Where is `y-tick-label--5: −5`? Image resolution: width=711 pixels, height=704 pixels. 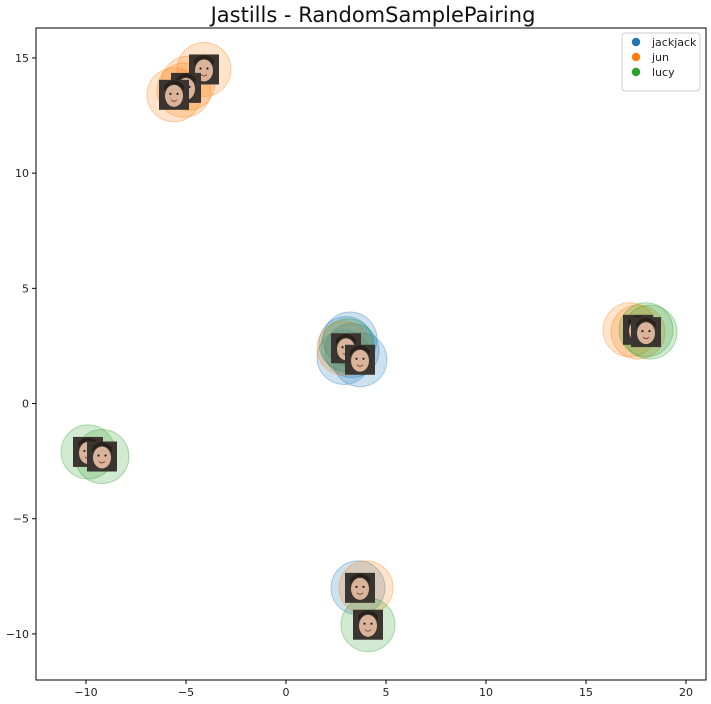 y-tick-label--5: −5 is located at coordinates (21, 519).